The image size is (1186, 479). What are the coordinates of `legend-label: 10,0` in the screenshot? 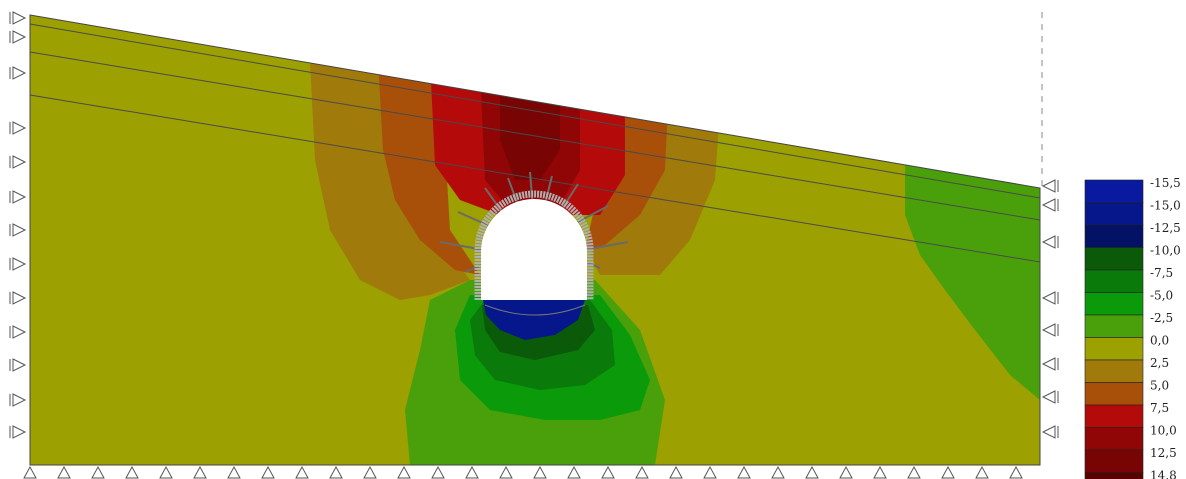 It's located at (1163, 431).